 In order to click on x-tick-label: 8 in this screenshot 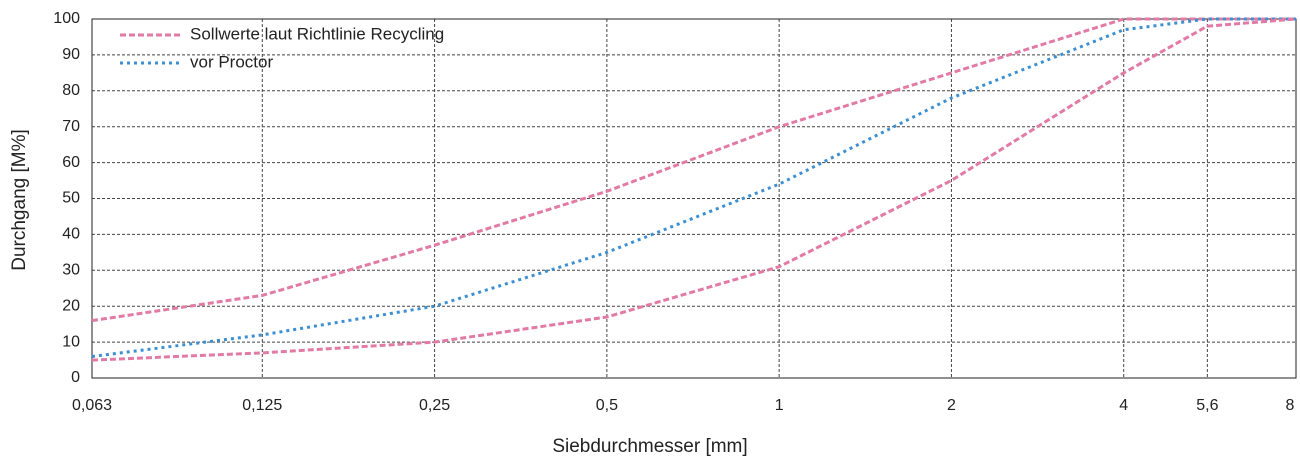, I will do `click(1290, 405)`.